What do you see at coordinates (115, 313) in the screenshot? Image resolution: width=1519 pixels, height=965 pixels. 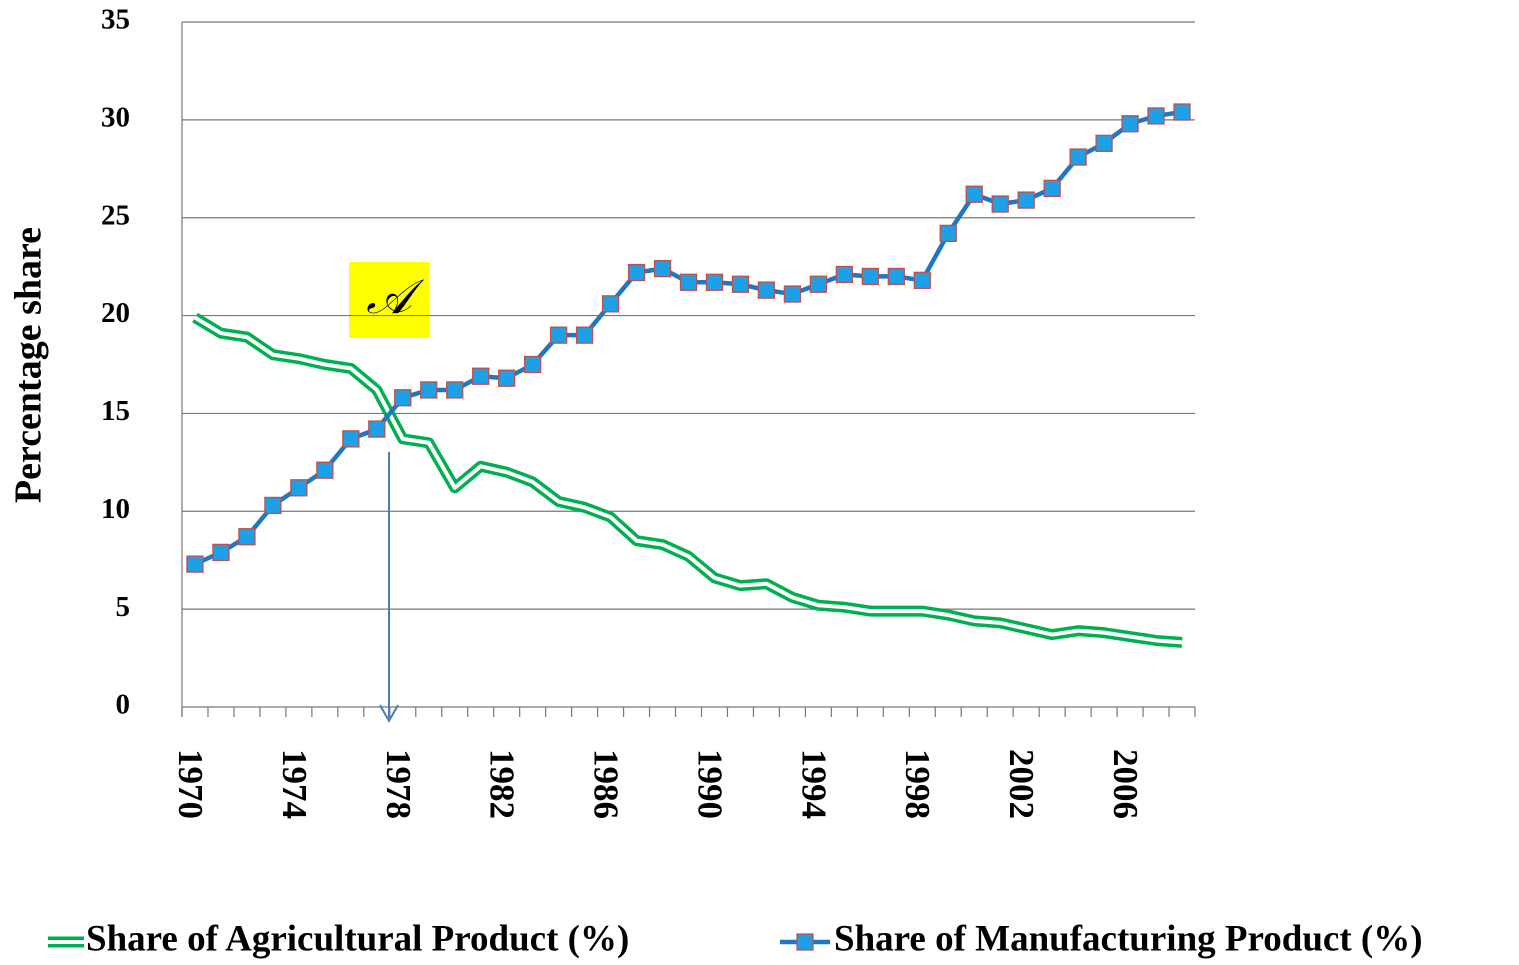 I see `y-tick-label: 20` at bounding box center [115, 313].